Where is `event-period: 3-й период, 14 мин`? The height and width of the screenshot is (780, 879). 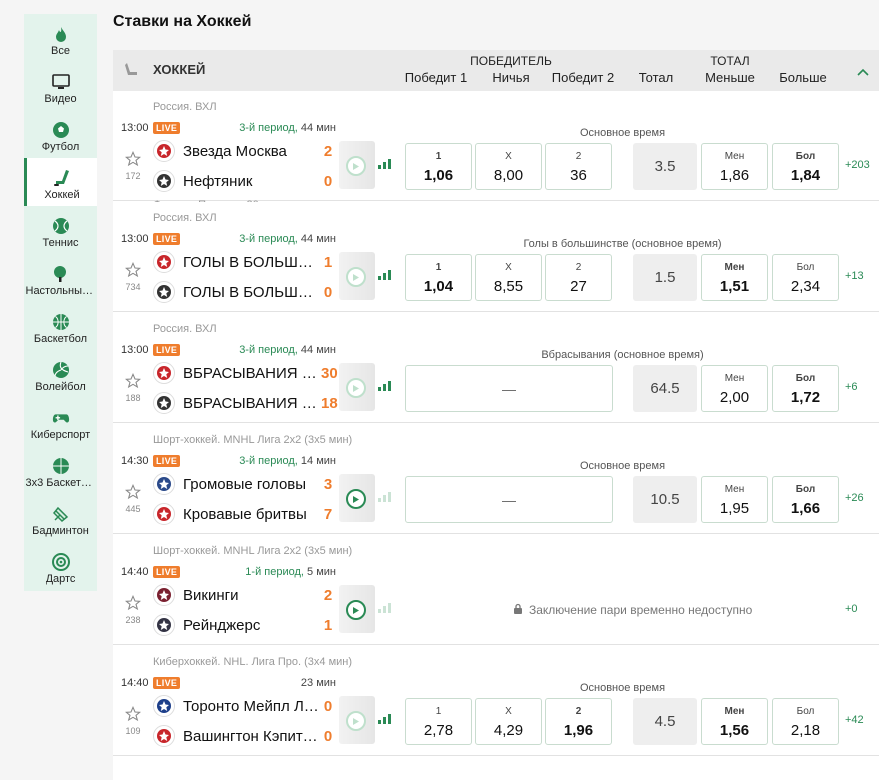 event-period: 3-й период, 14 мин is located at coordinates (287, 461).